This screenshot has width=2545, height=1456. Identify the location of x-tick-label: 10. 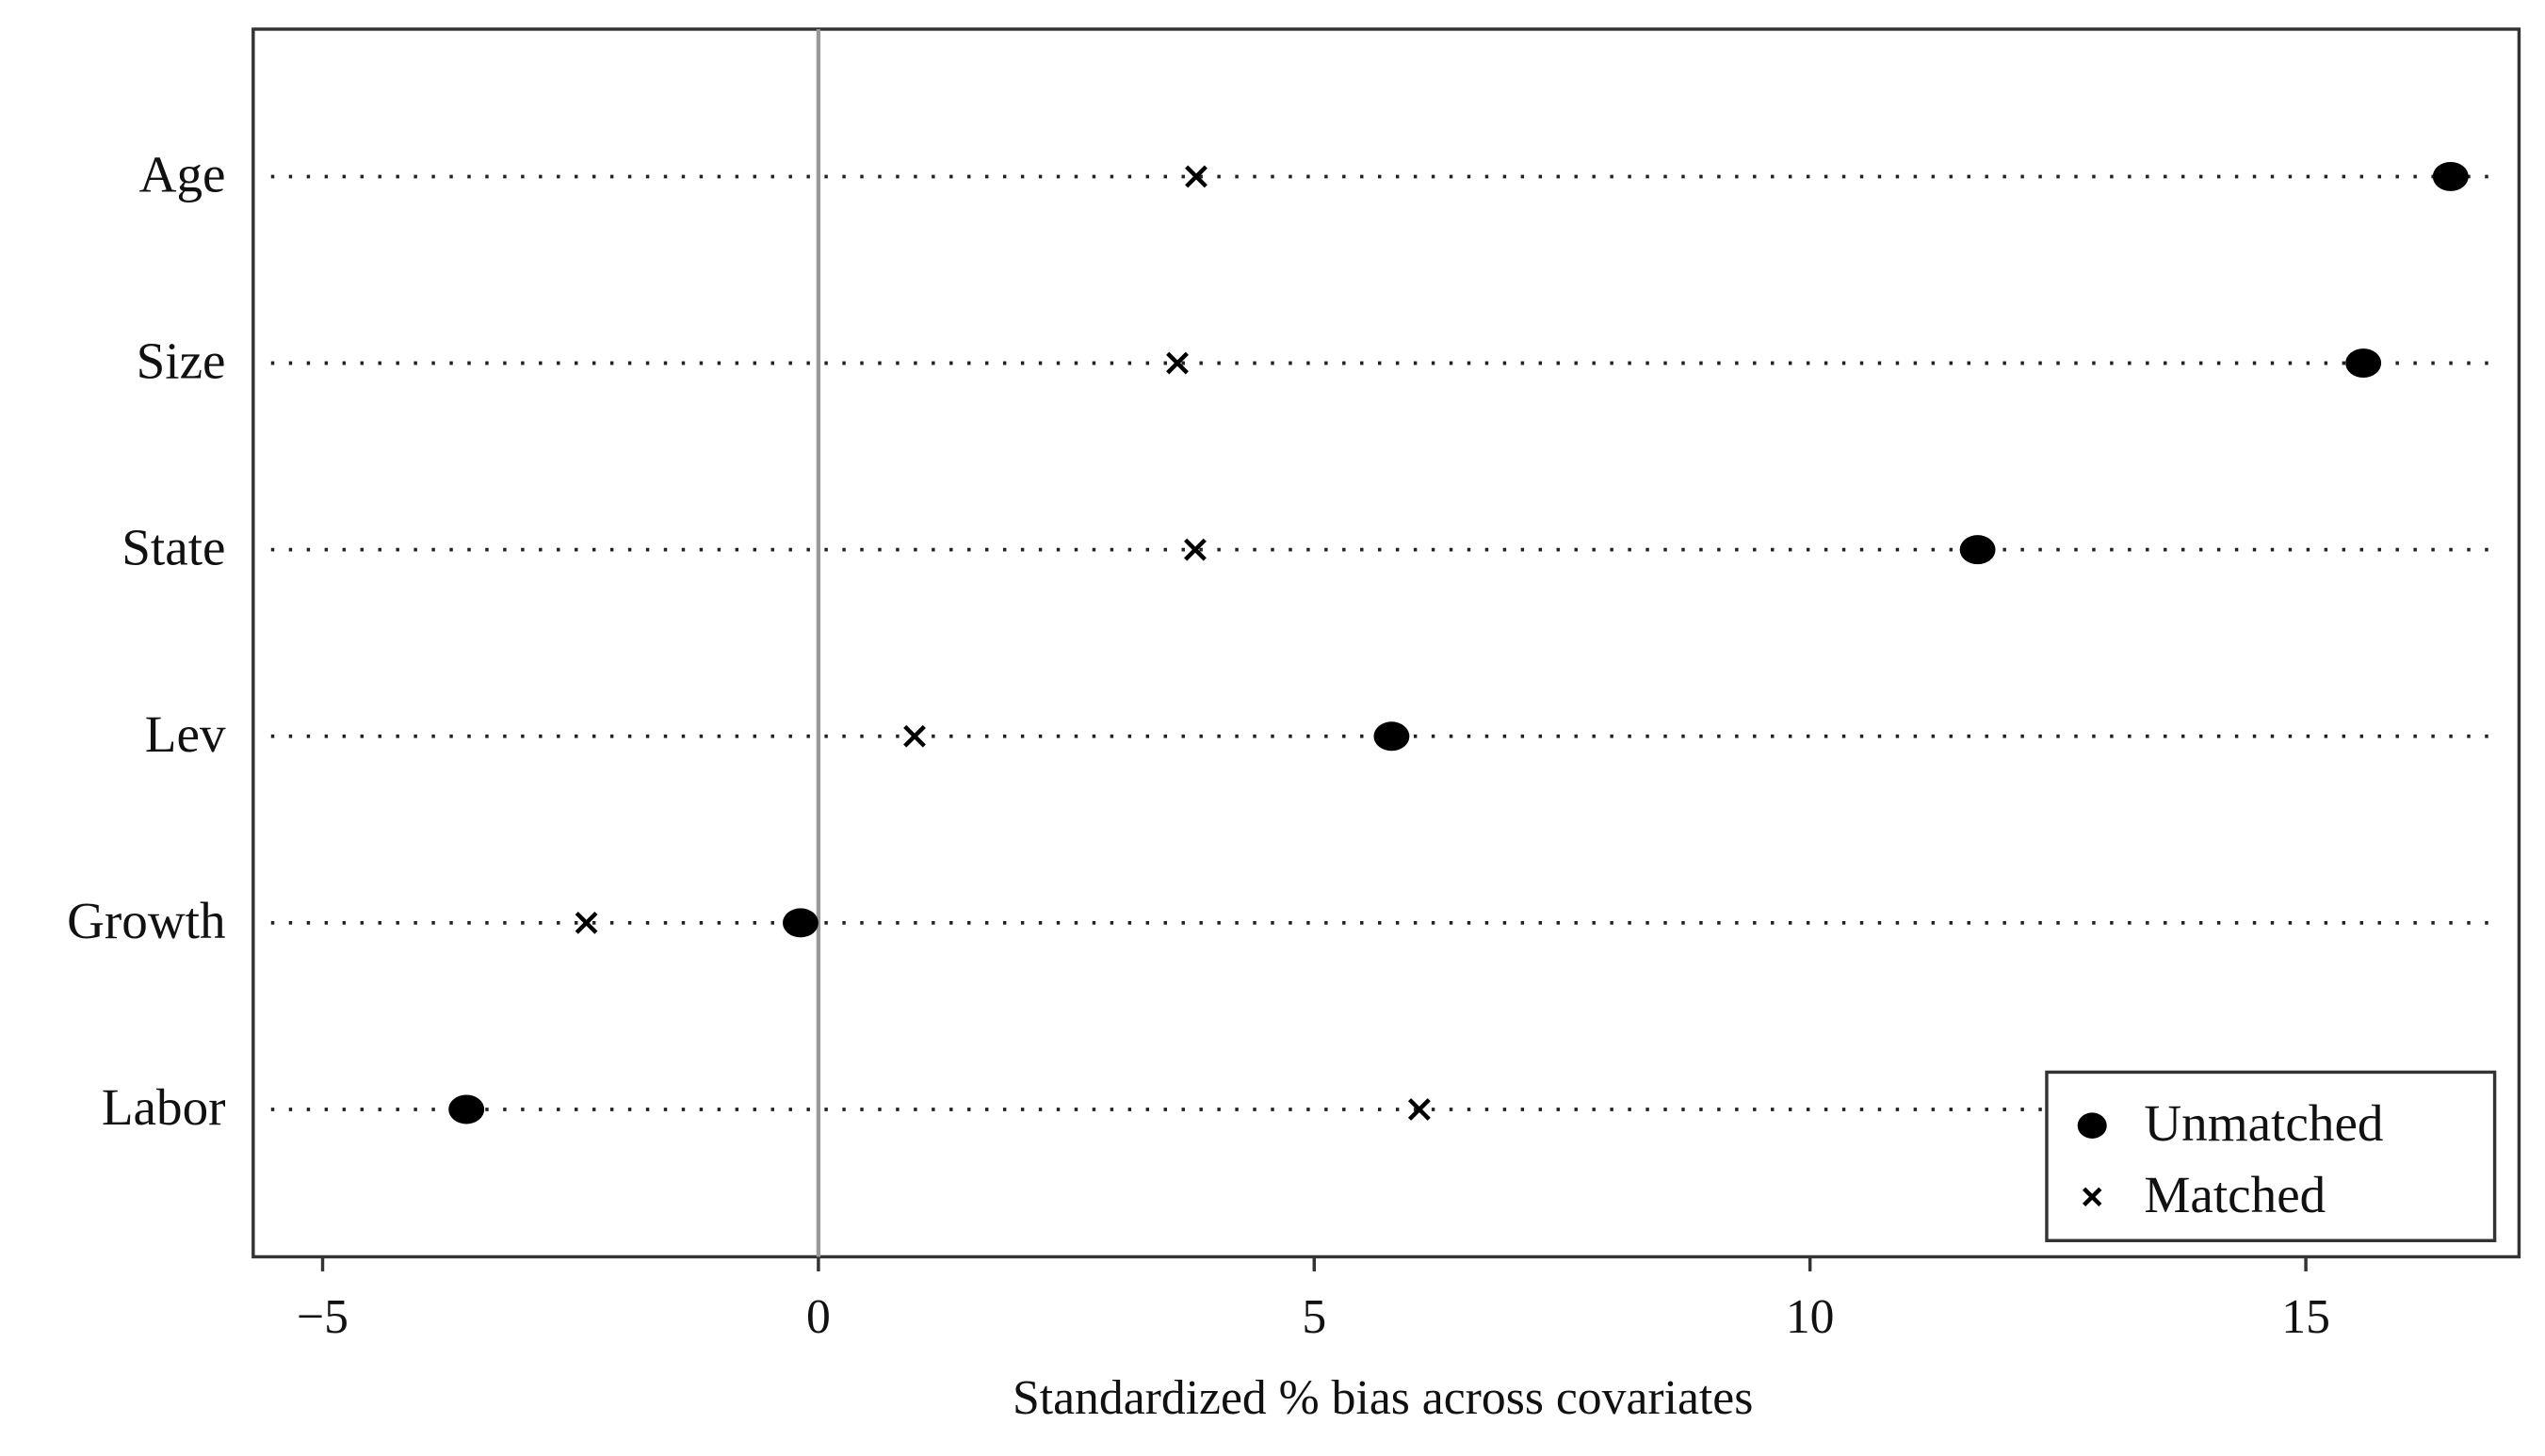
(1810, 1317).